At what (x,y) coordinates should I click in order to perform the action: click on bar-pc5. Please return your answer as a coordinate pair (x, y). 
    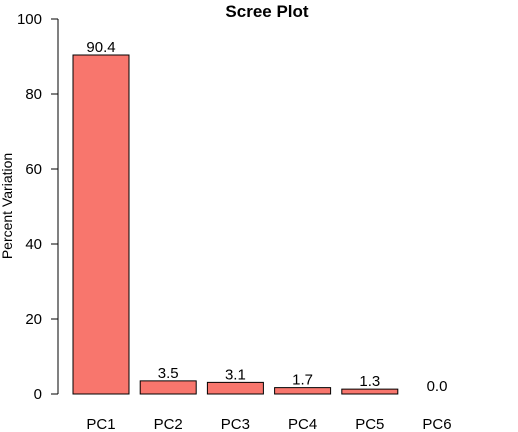
    Looking at the image, I should click on (370, 391).